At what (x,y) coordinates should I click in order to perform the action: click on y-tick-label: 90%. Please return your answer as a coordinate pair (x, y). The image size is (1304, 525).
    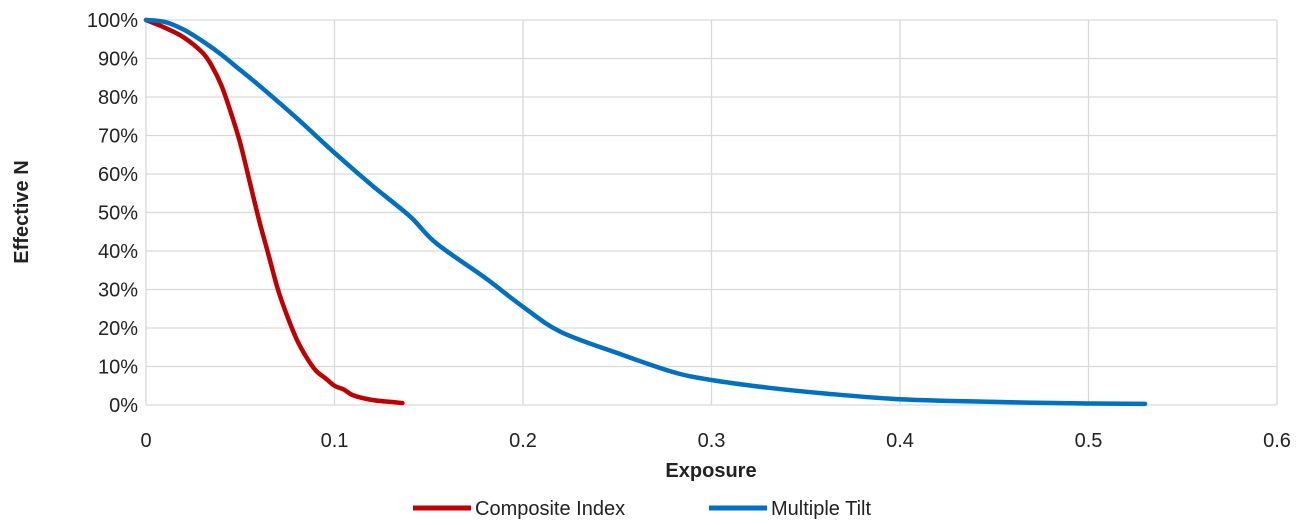
    Looking at the image, I should click on (118, 60).